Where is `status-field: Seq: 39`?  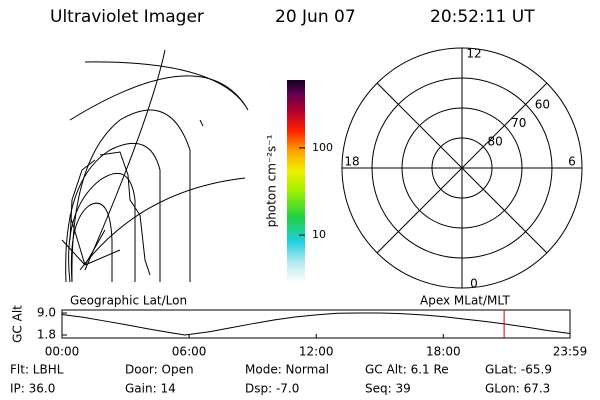
status-field: Seq: 39 is located at coordinates (388, 389).